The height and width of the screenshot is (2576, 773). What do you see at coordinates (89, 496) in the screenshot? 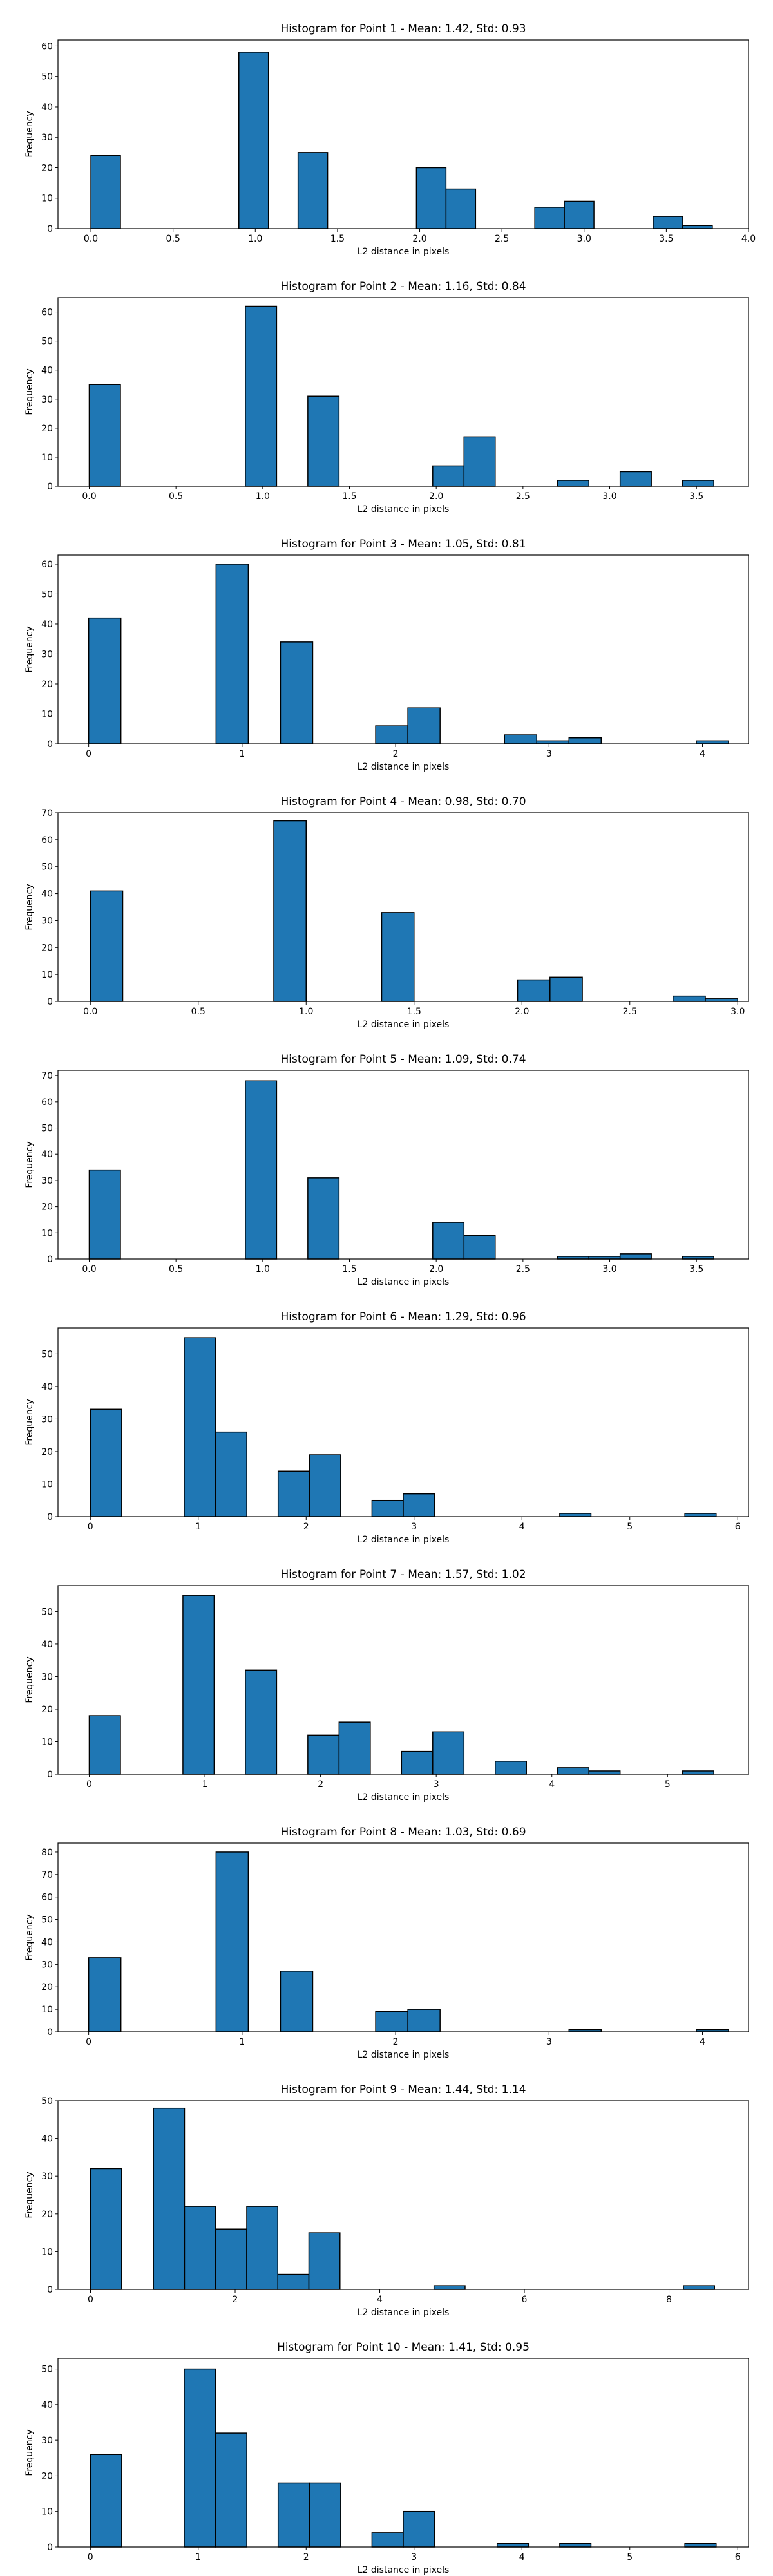
I see `x-tick-label: 0.0` at bounding box center [89, 496].